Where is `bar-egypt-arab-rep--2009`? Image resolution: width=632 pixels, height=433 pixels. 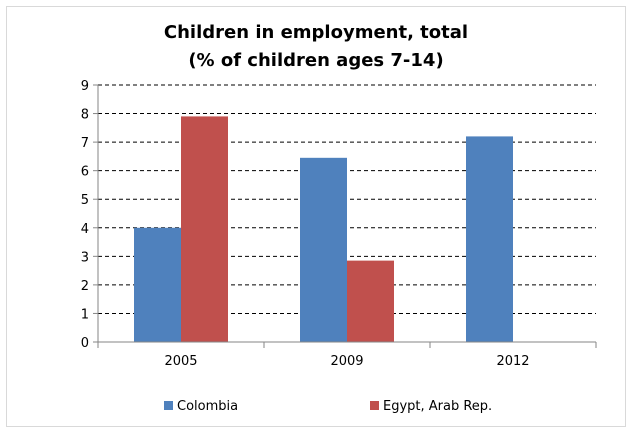 bar-egypt-arab-rep--2009 is located at coordinates (370, 301).